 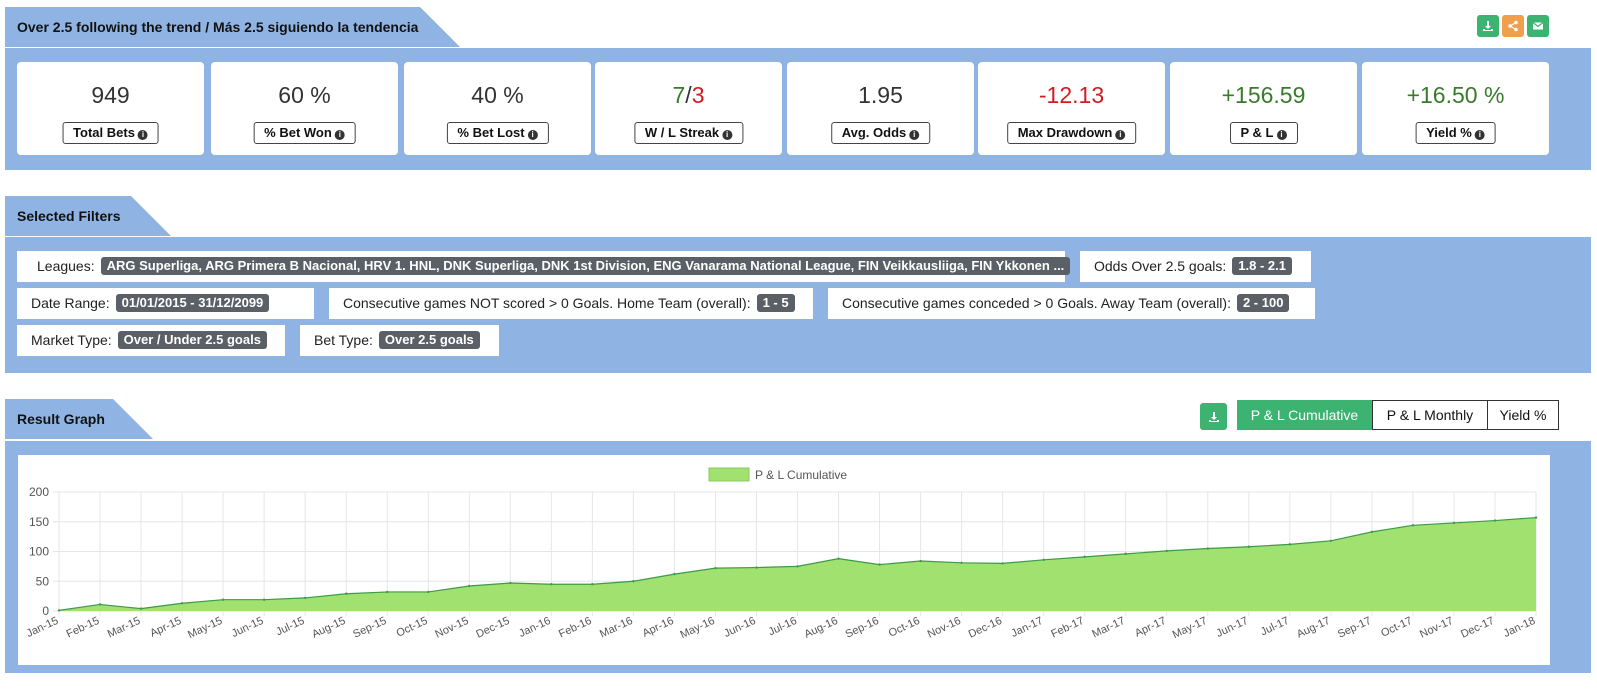 I want to click on y-tick-label: 0, so click(x=45, y=611).